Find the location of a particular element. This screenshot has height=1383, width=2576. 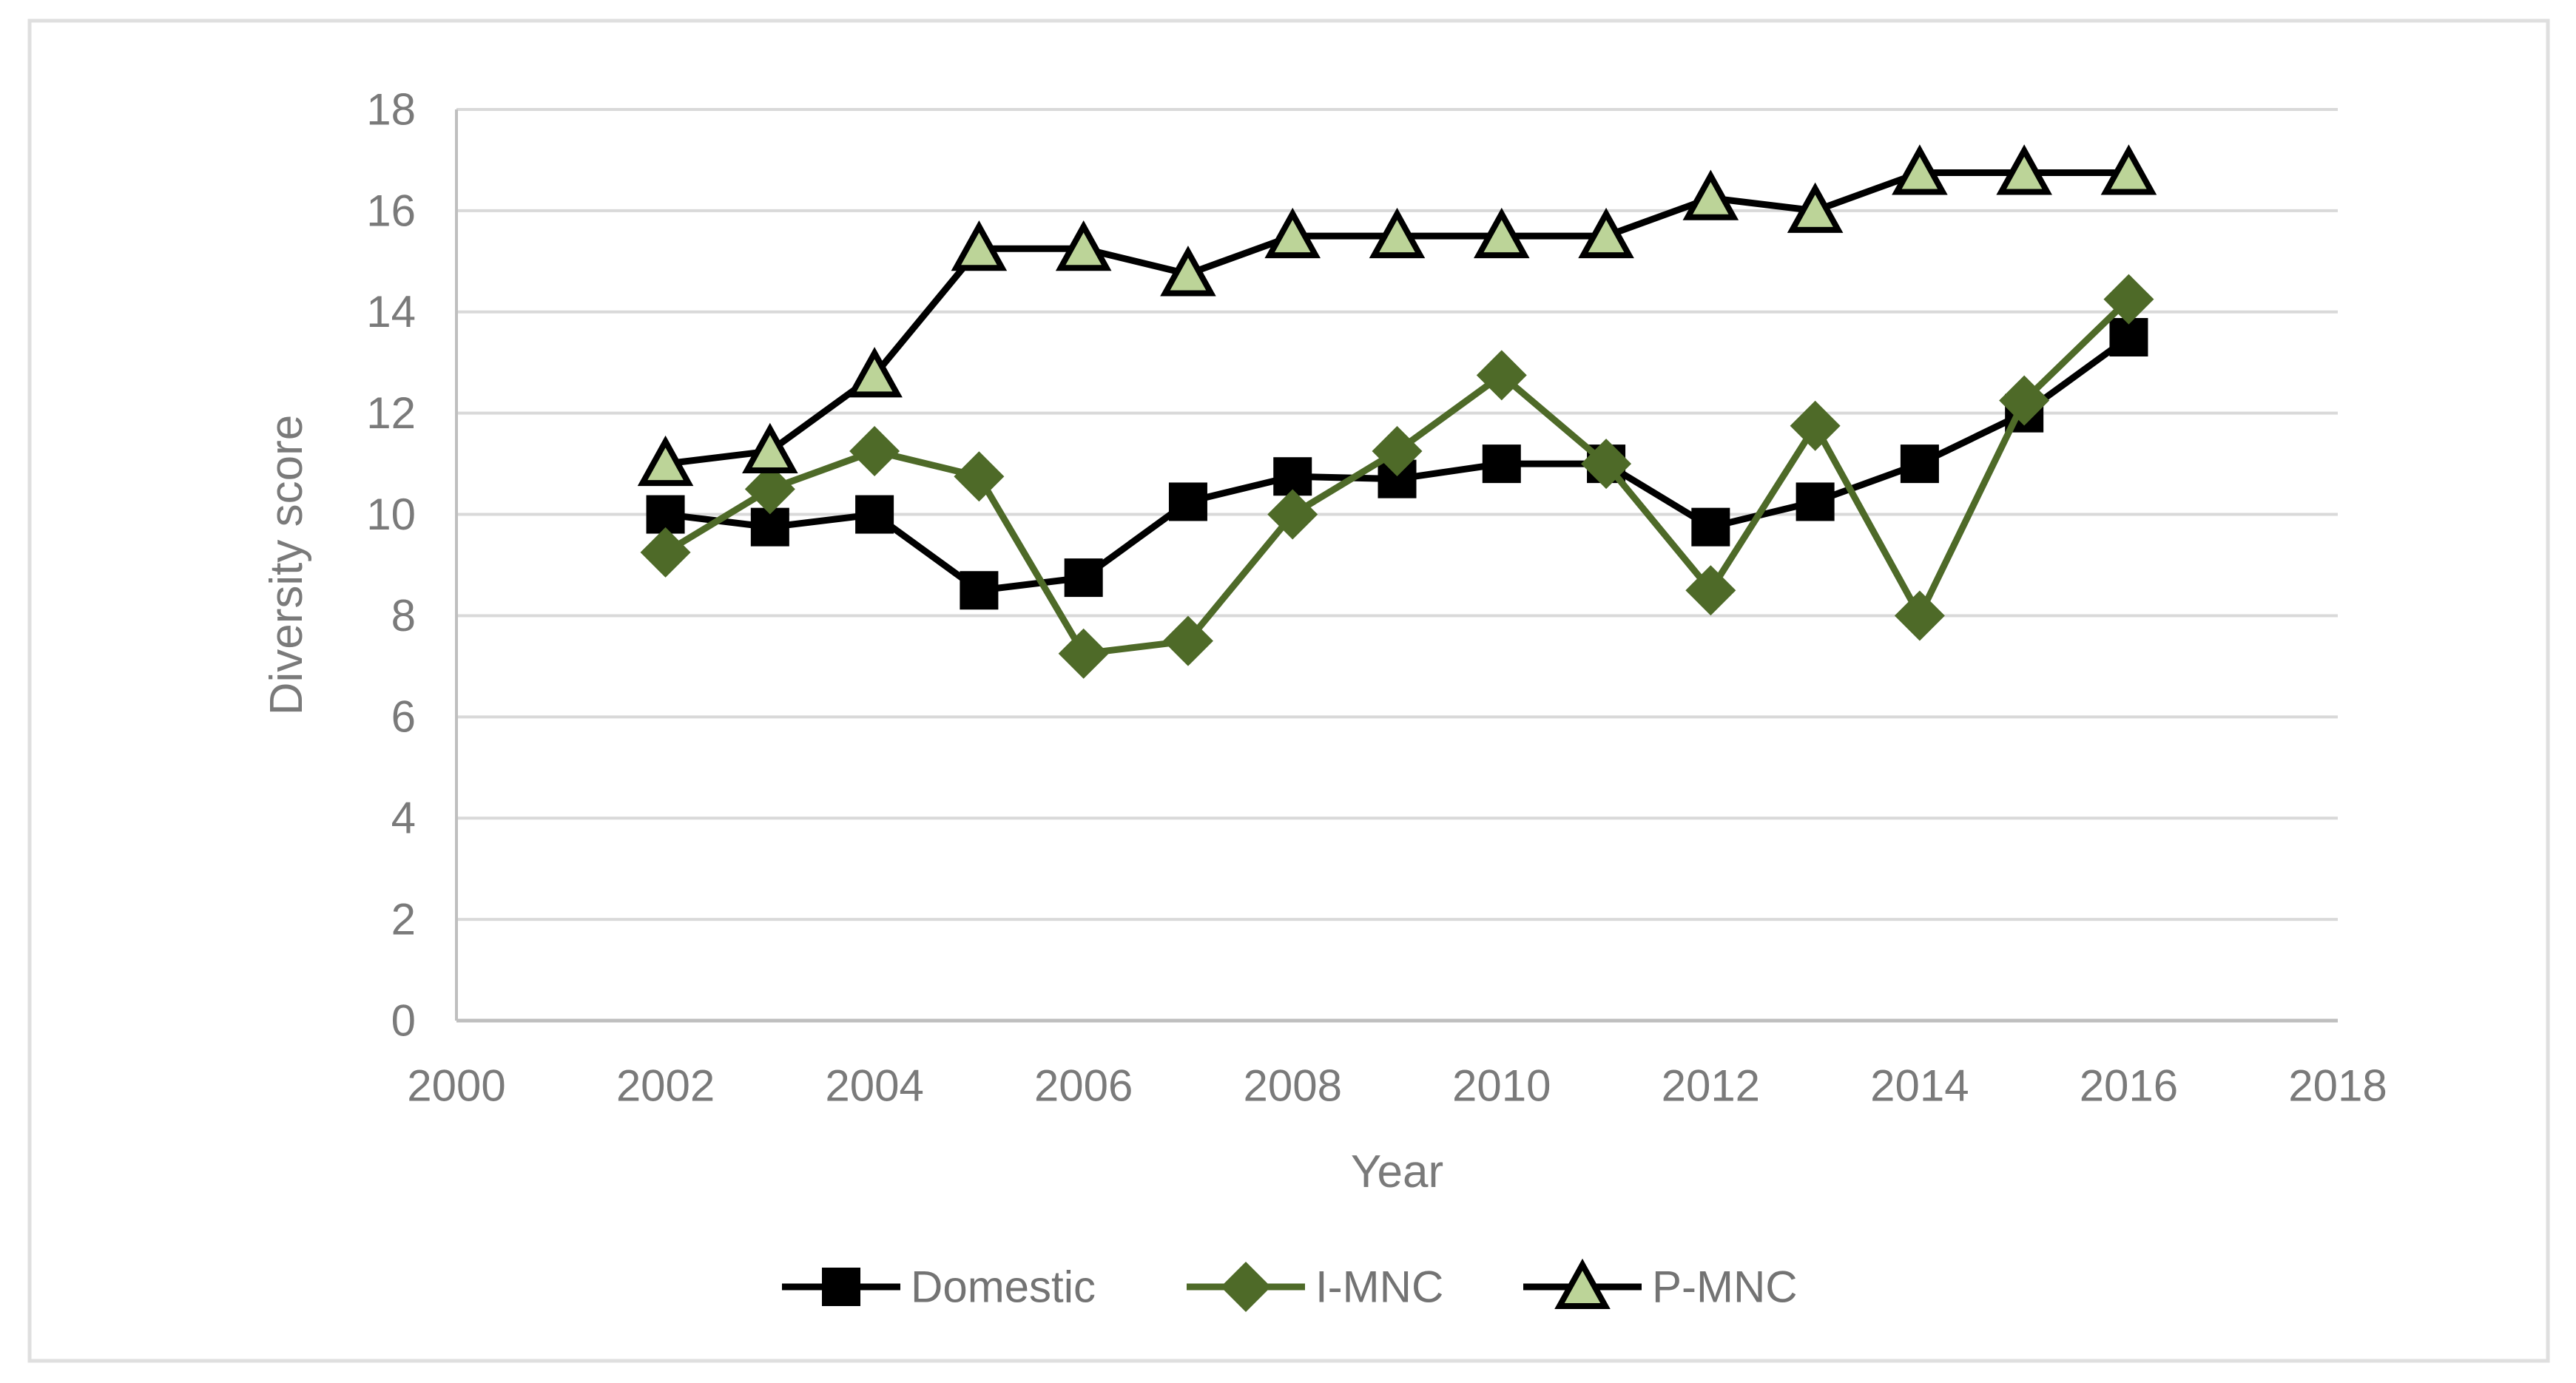

y-tick-label-4: 4 is located at coordinates (403, 819).